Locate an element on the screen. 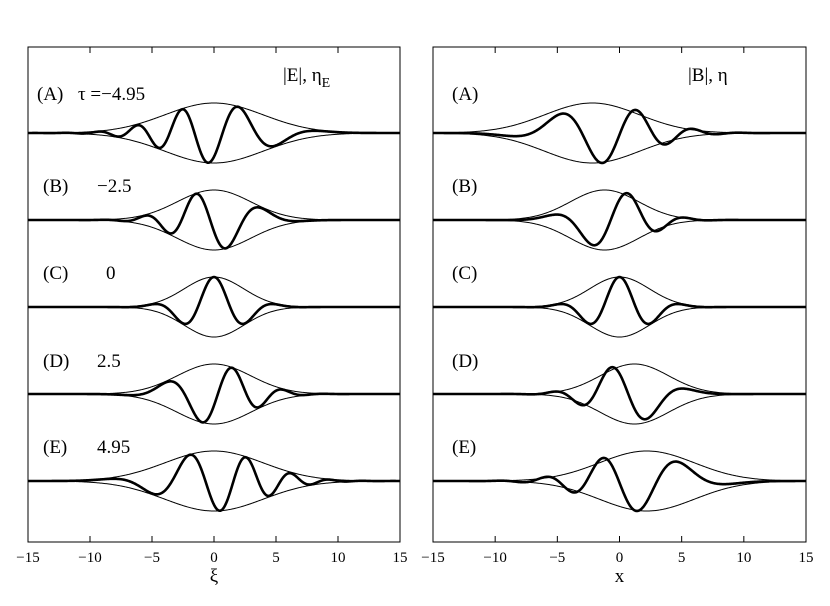  right-subplot-b: (B) is located at coordinates (619, 213).